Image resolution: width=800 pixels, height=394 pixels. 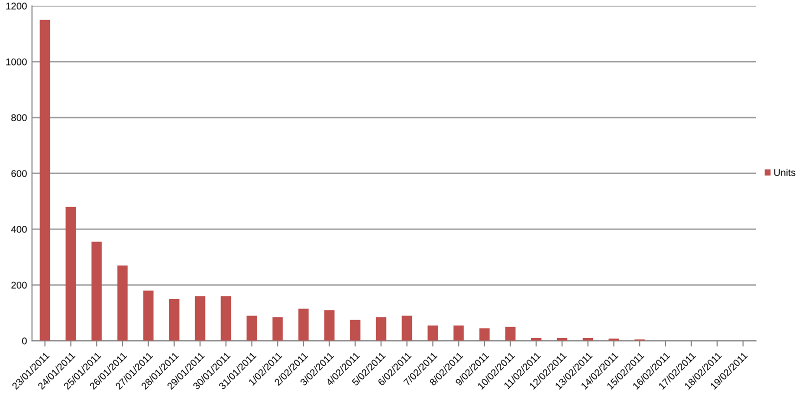 What do you see at coordinates (19, 173) in the screenshot?
I see `y-tick-label: 600` at bounding box center [19, 173].